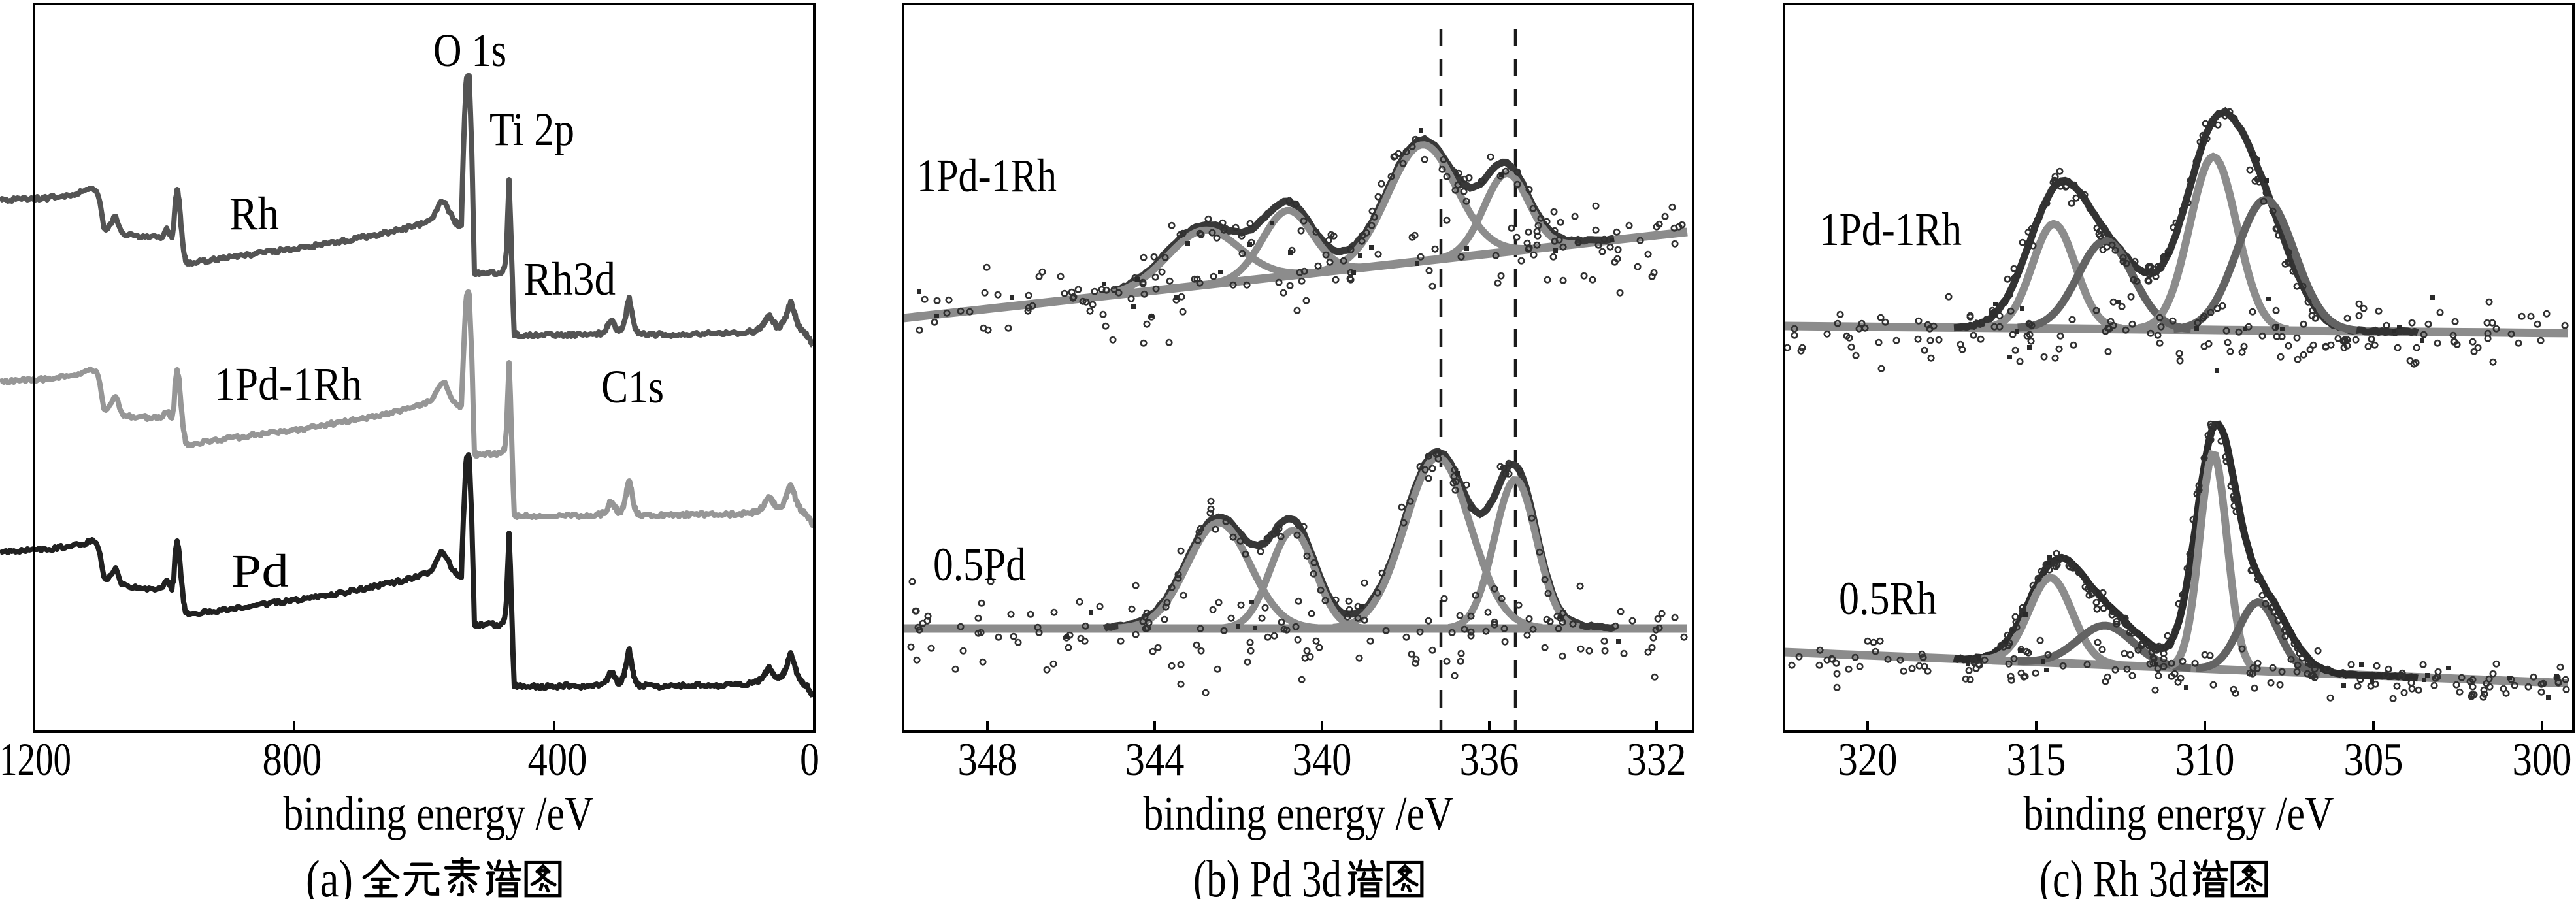 This screenshot has height=899, width=2576. Describe the element at coordinates (557, 760) in the screenshot. I see `svg-text: 400` at that location.